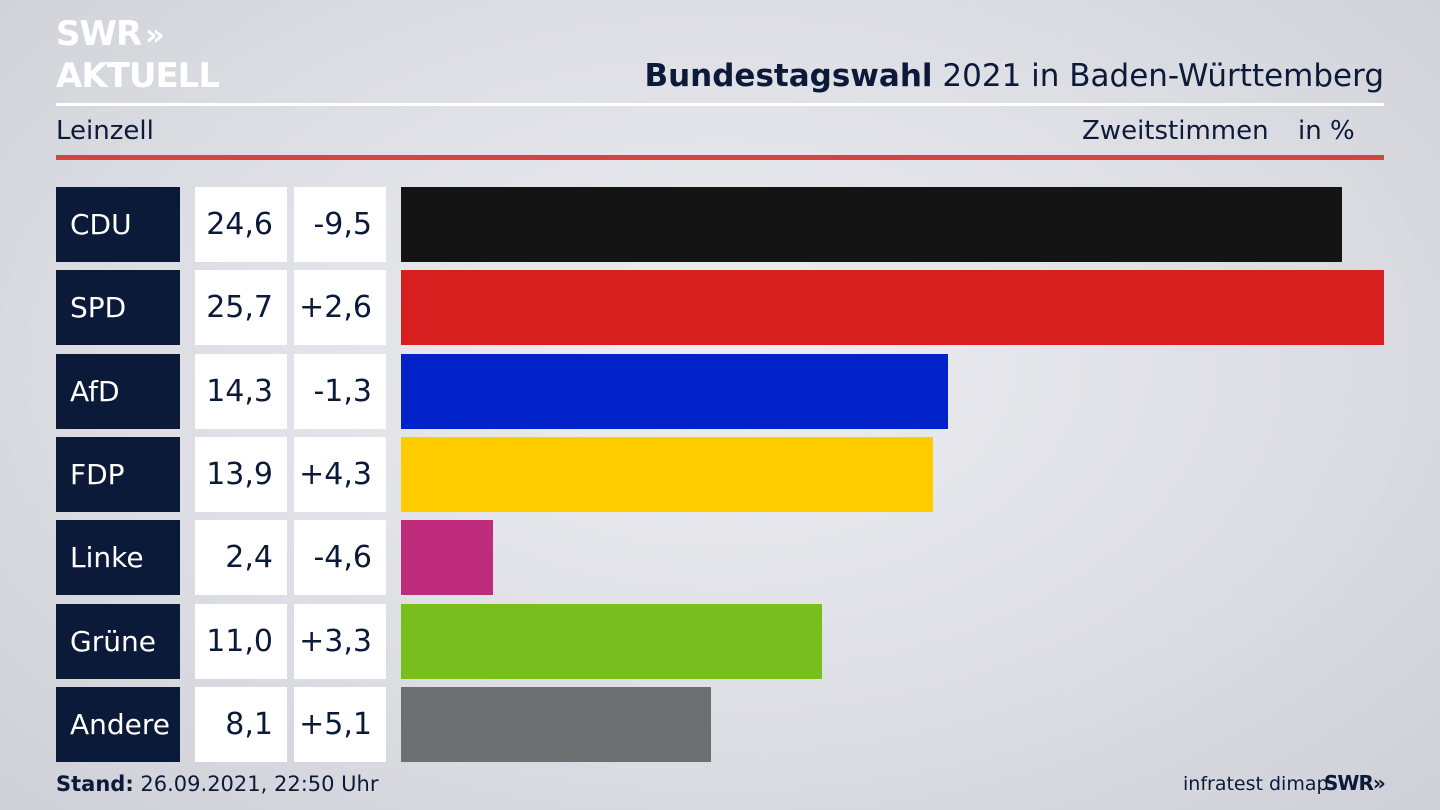  I want to click on region-label: Leinzell, so click(105, 131).